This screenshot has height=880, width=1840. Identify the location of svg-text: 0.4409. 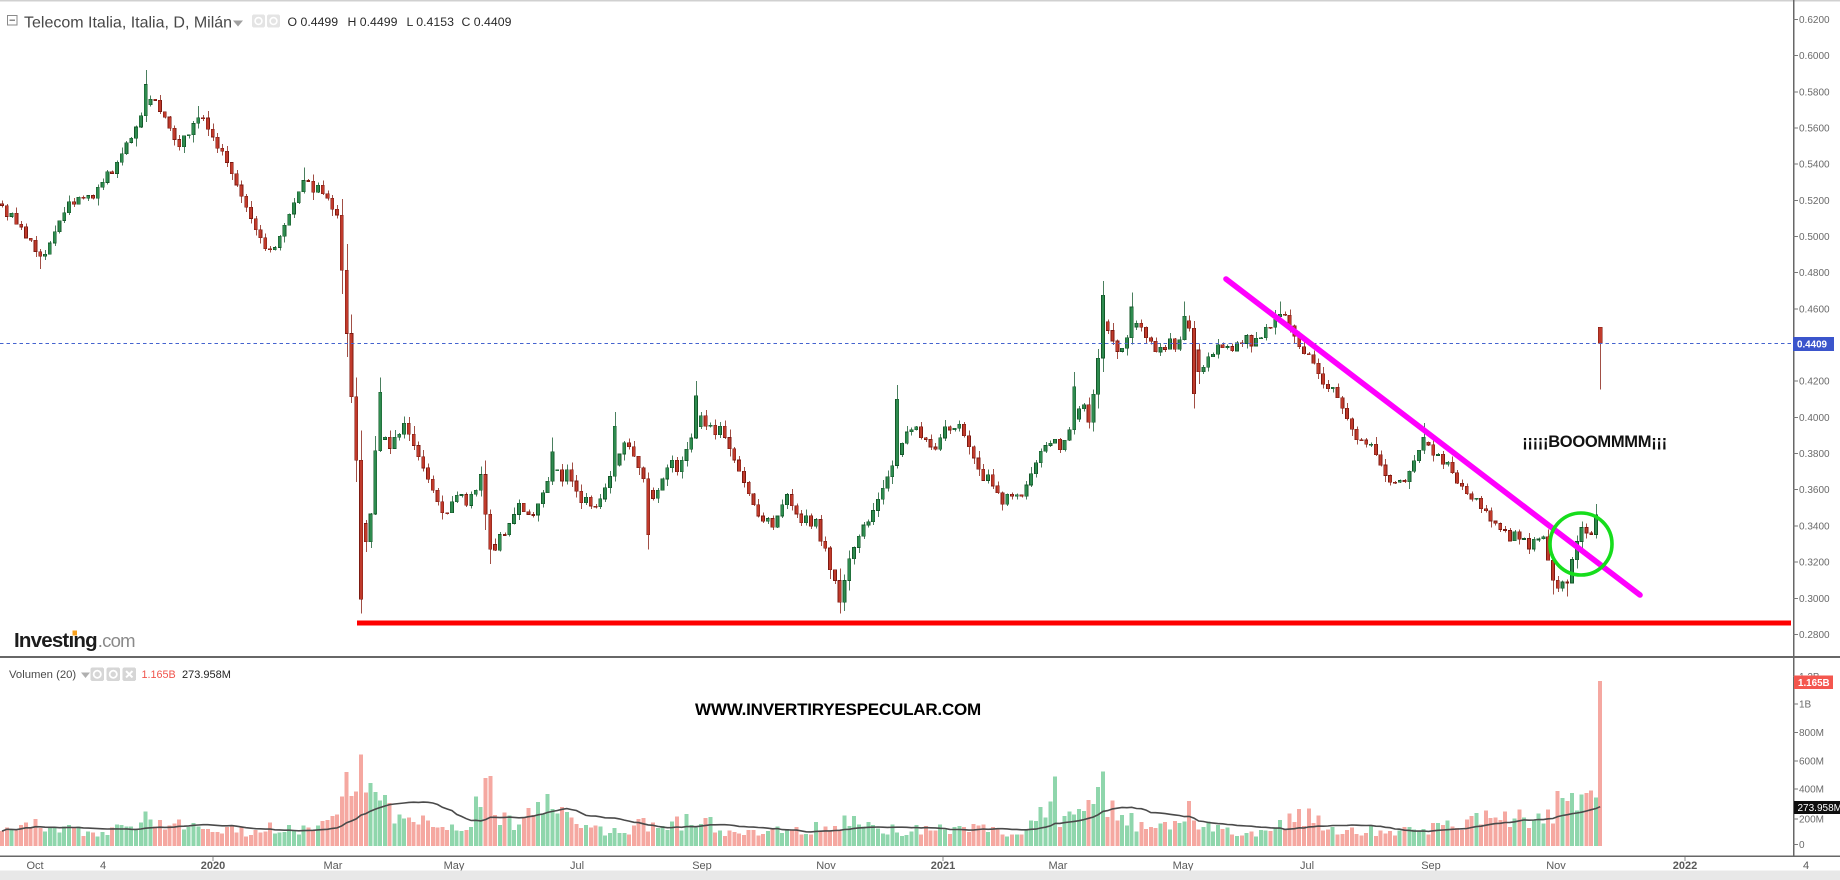
(1812, 345).